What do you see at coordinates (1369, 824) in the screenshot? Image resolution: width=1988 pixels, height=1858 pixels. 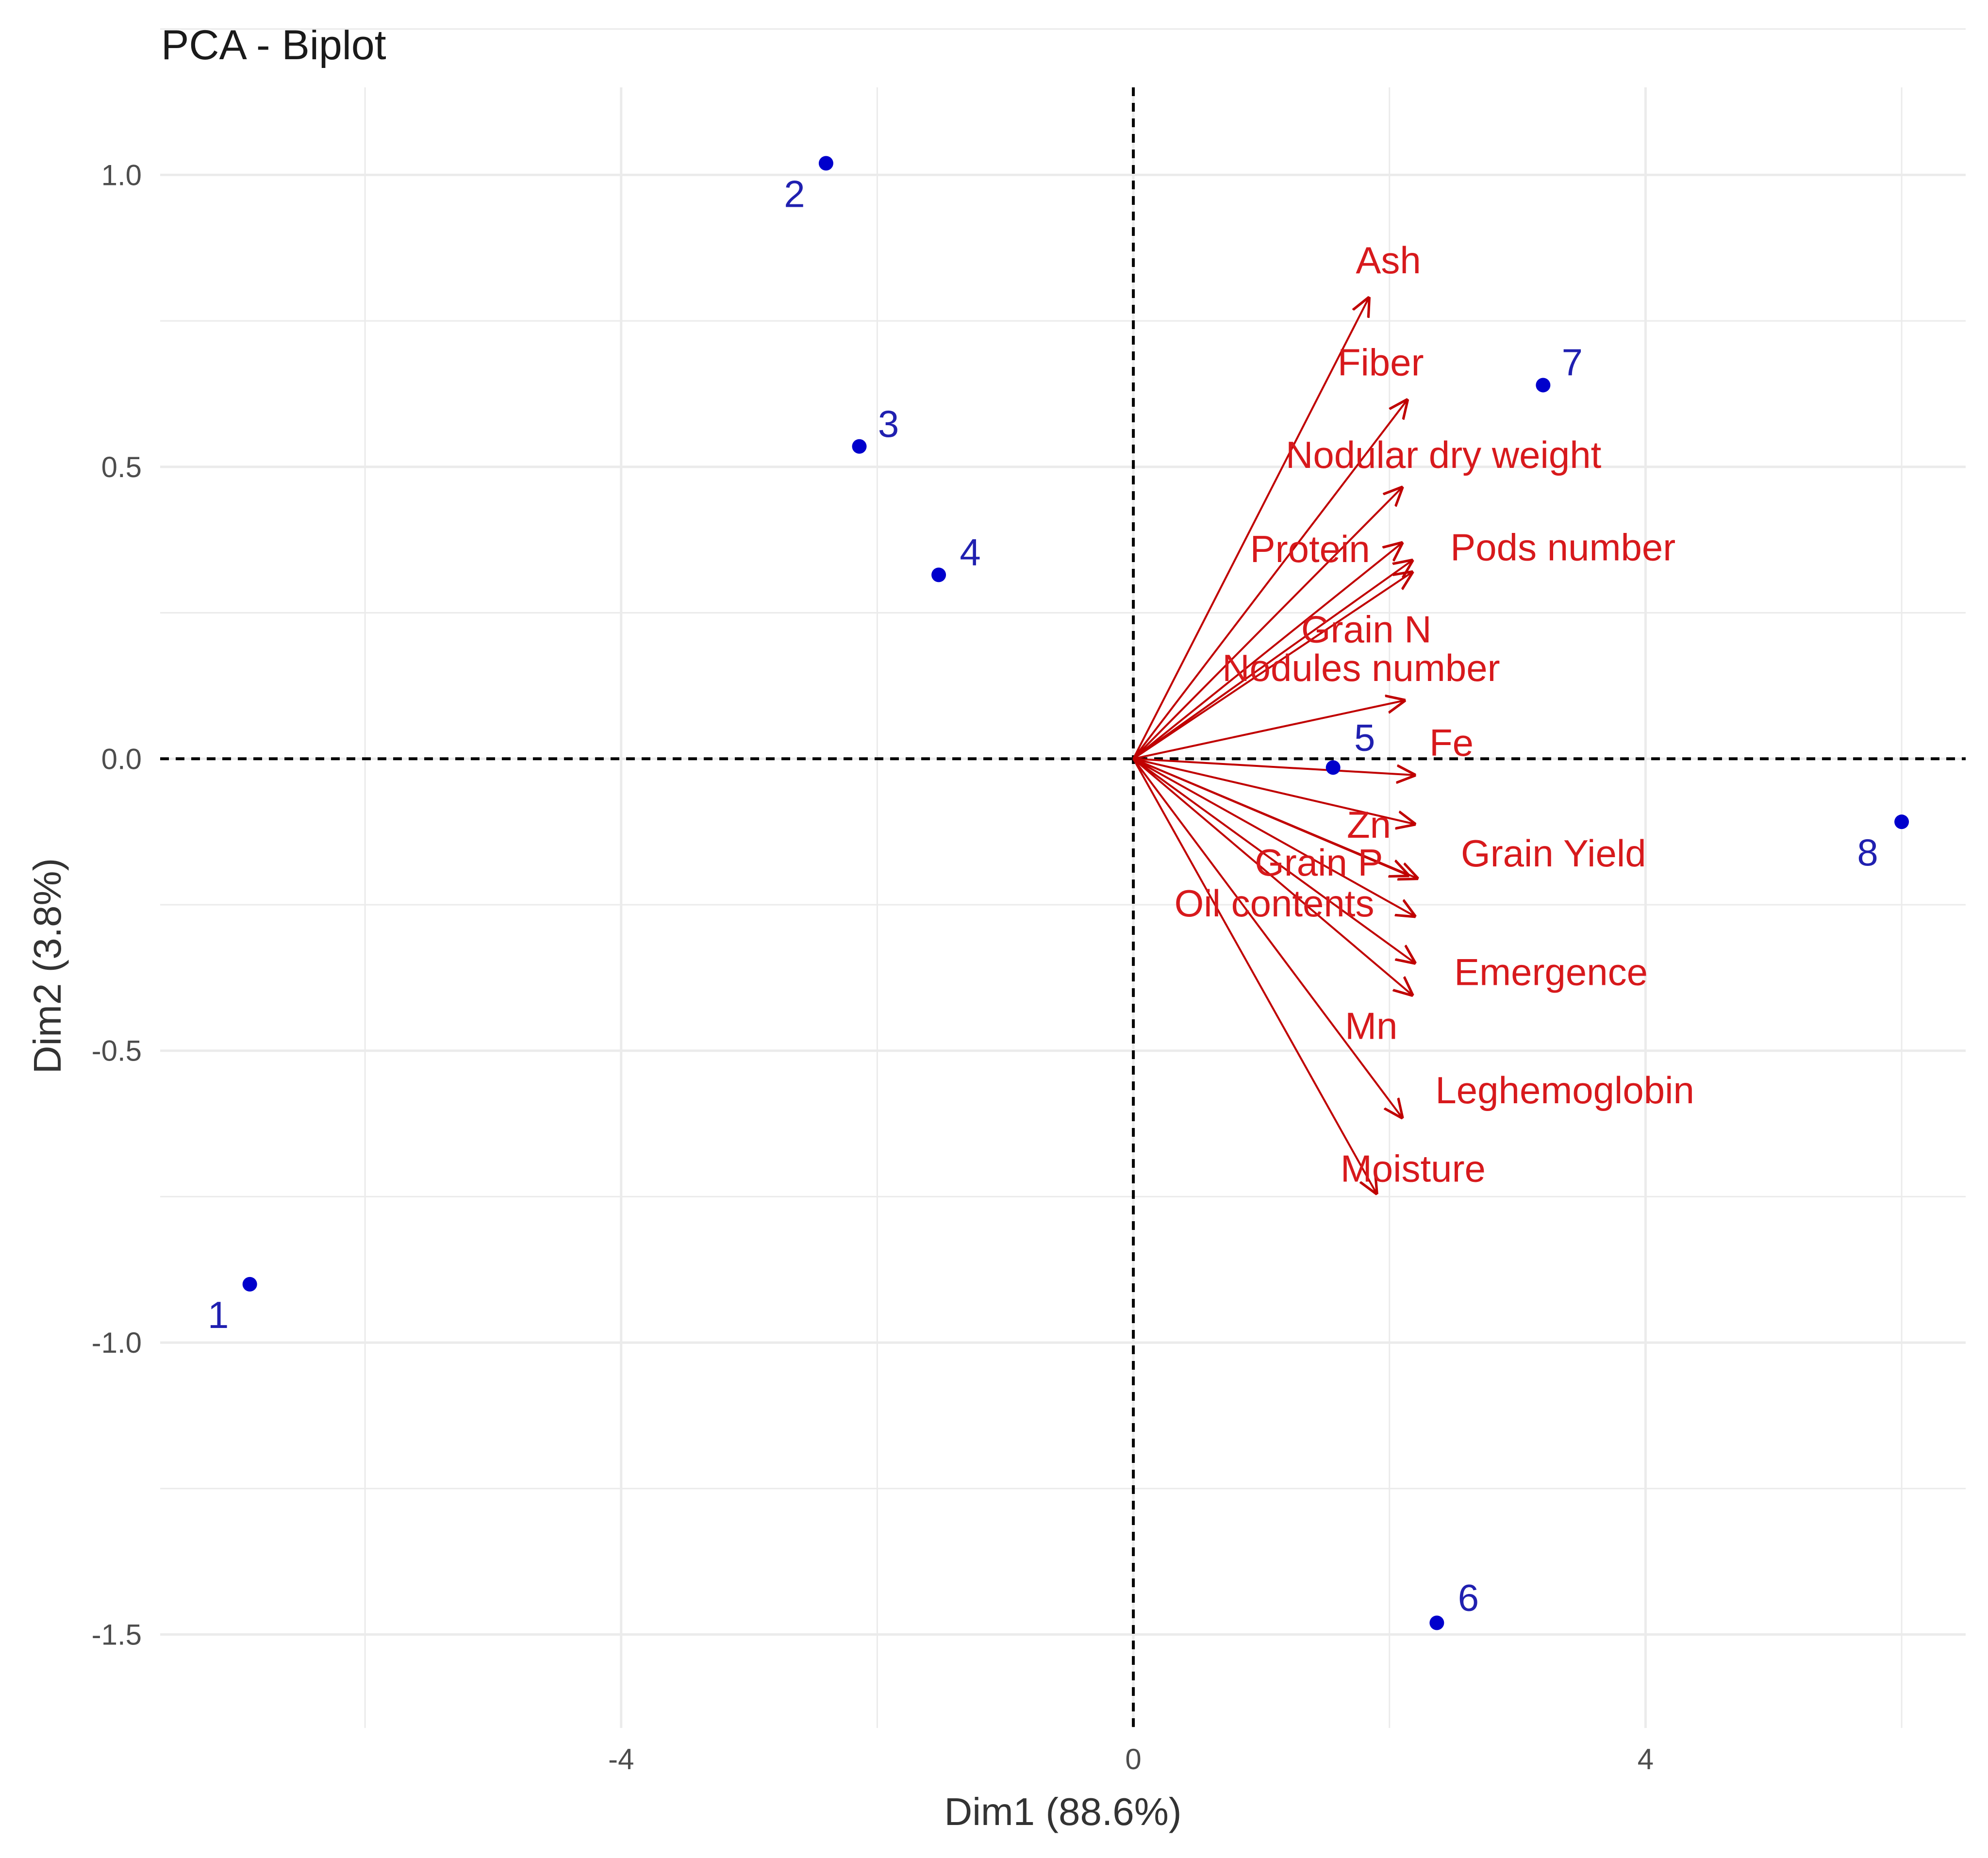 I see `variable-label: Zn` at bounding box center [1369, 824].